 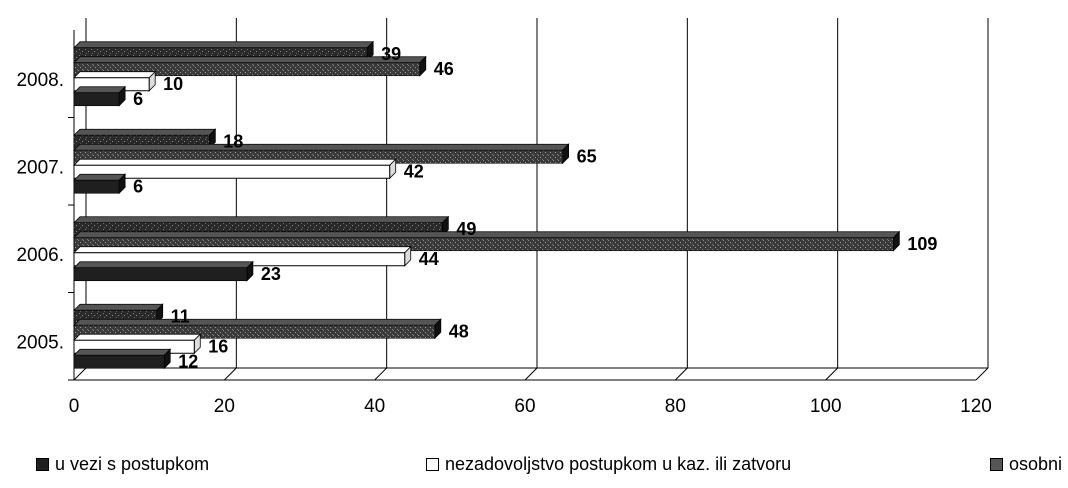 I want to click on data-label: 46, so click(x=444, y=69).